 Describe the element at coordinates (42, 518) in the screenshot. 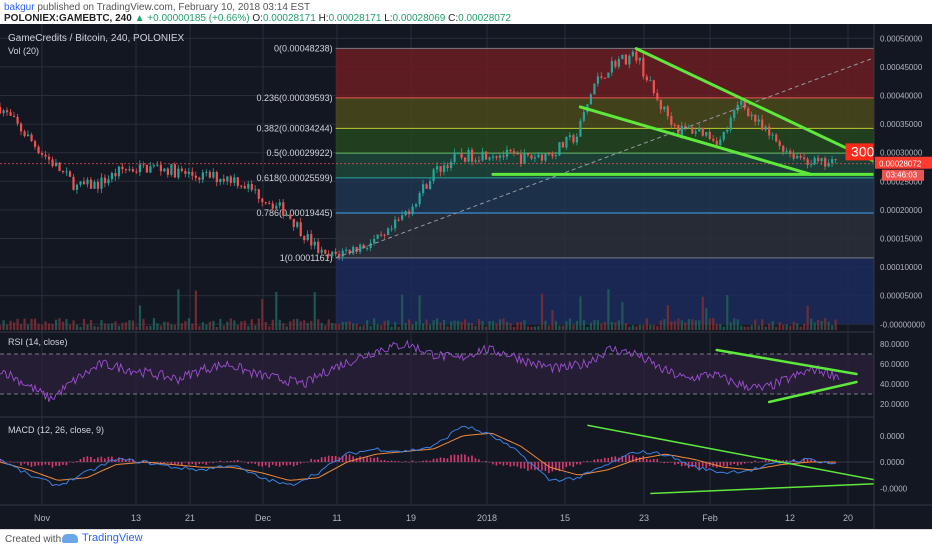

I see `x-tick-label: Nov` at that location.